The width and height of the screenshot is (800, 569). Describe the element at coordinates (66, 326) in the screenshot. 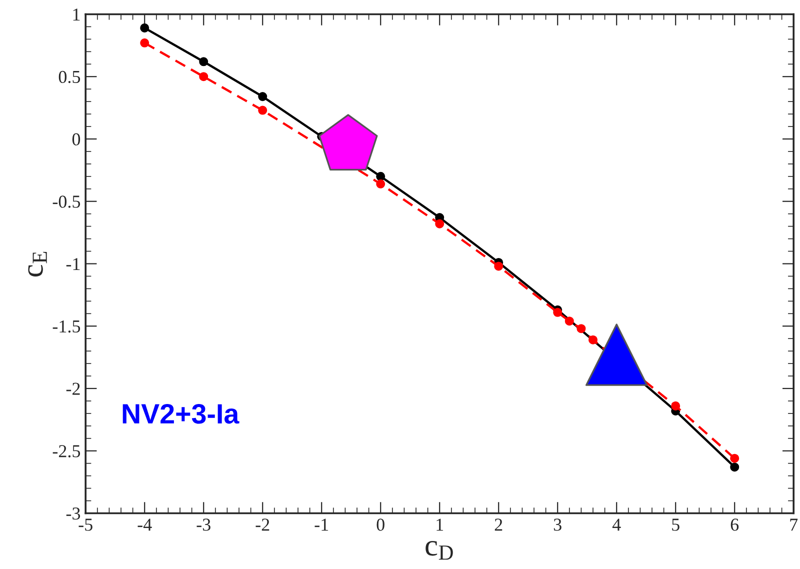

I see `y-tick-label: -1.5` at that location.